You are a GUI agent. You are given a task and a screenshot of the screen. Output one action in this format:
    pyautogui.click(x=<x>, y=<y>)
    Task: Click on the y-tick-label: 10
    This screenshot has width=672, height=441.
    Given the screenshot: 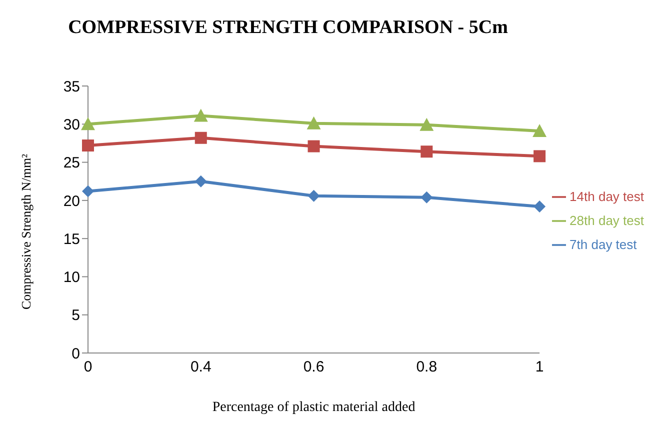 What is the action you would take?
    pyautogui.click(x=71, y=277)
    